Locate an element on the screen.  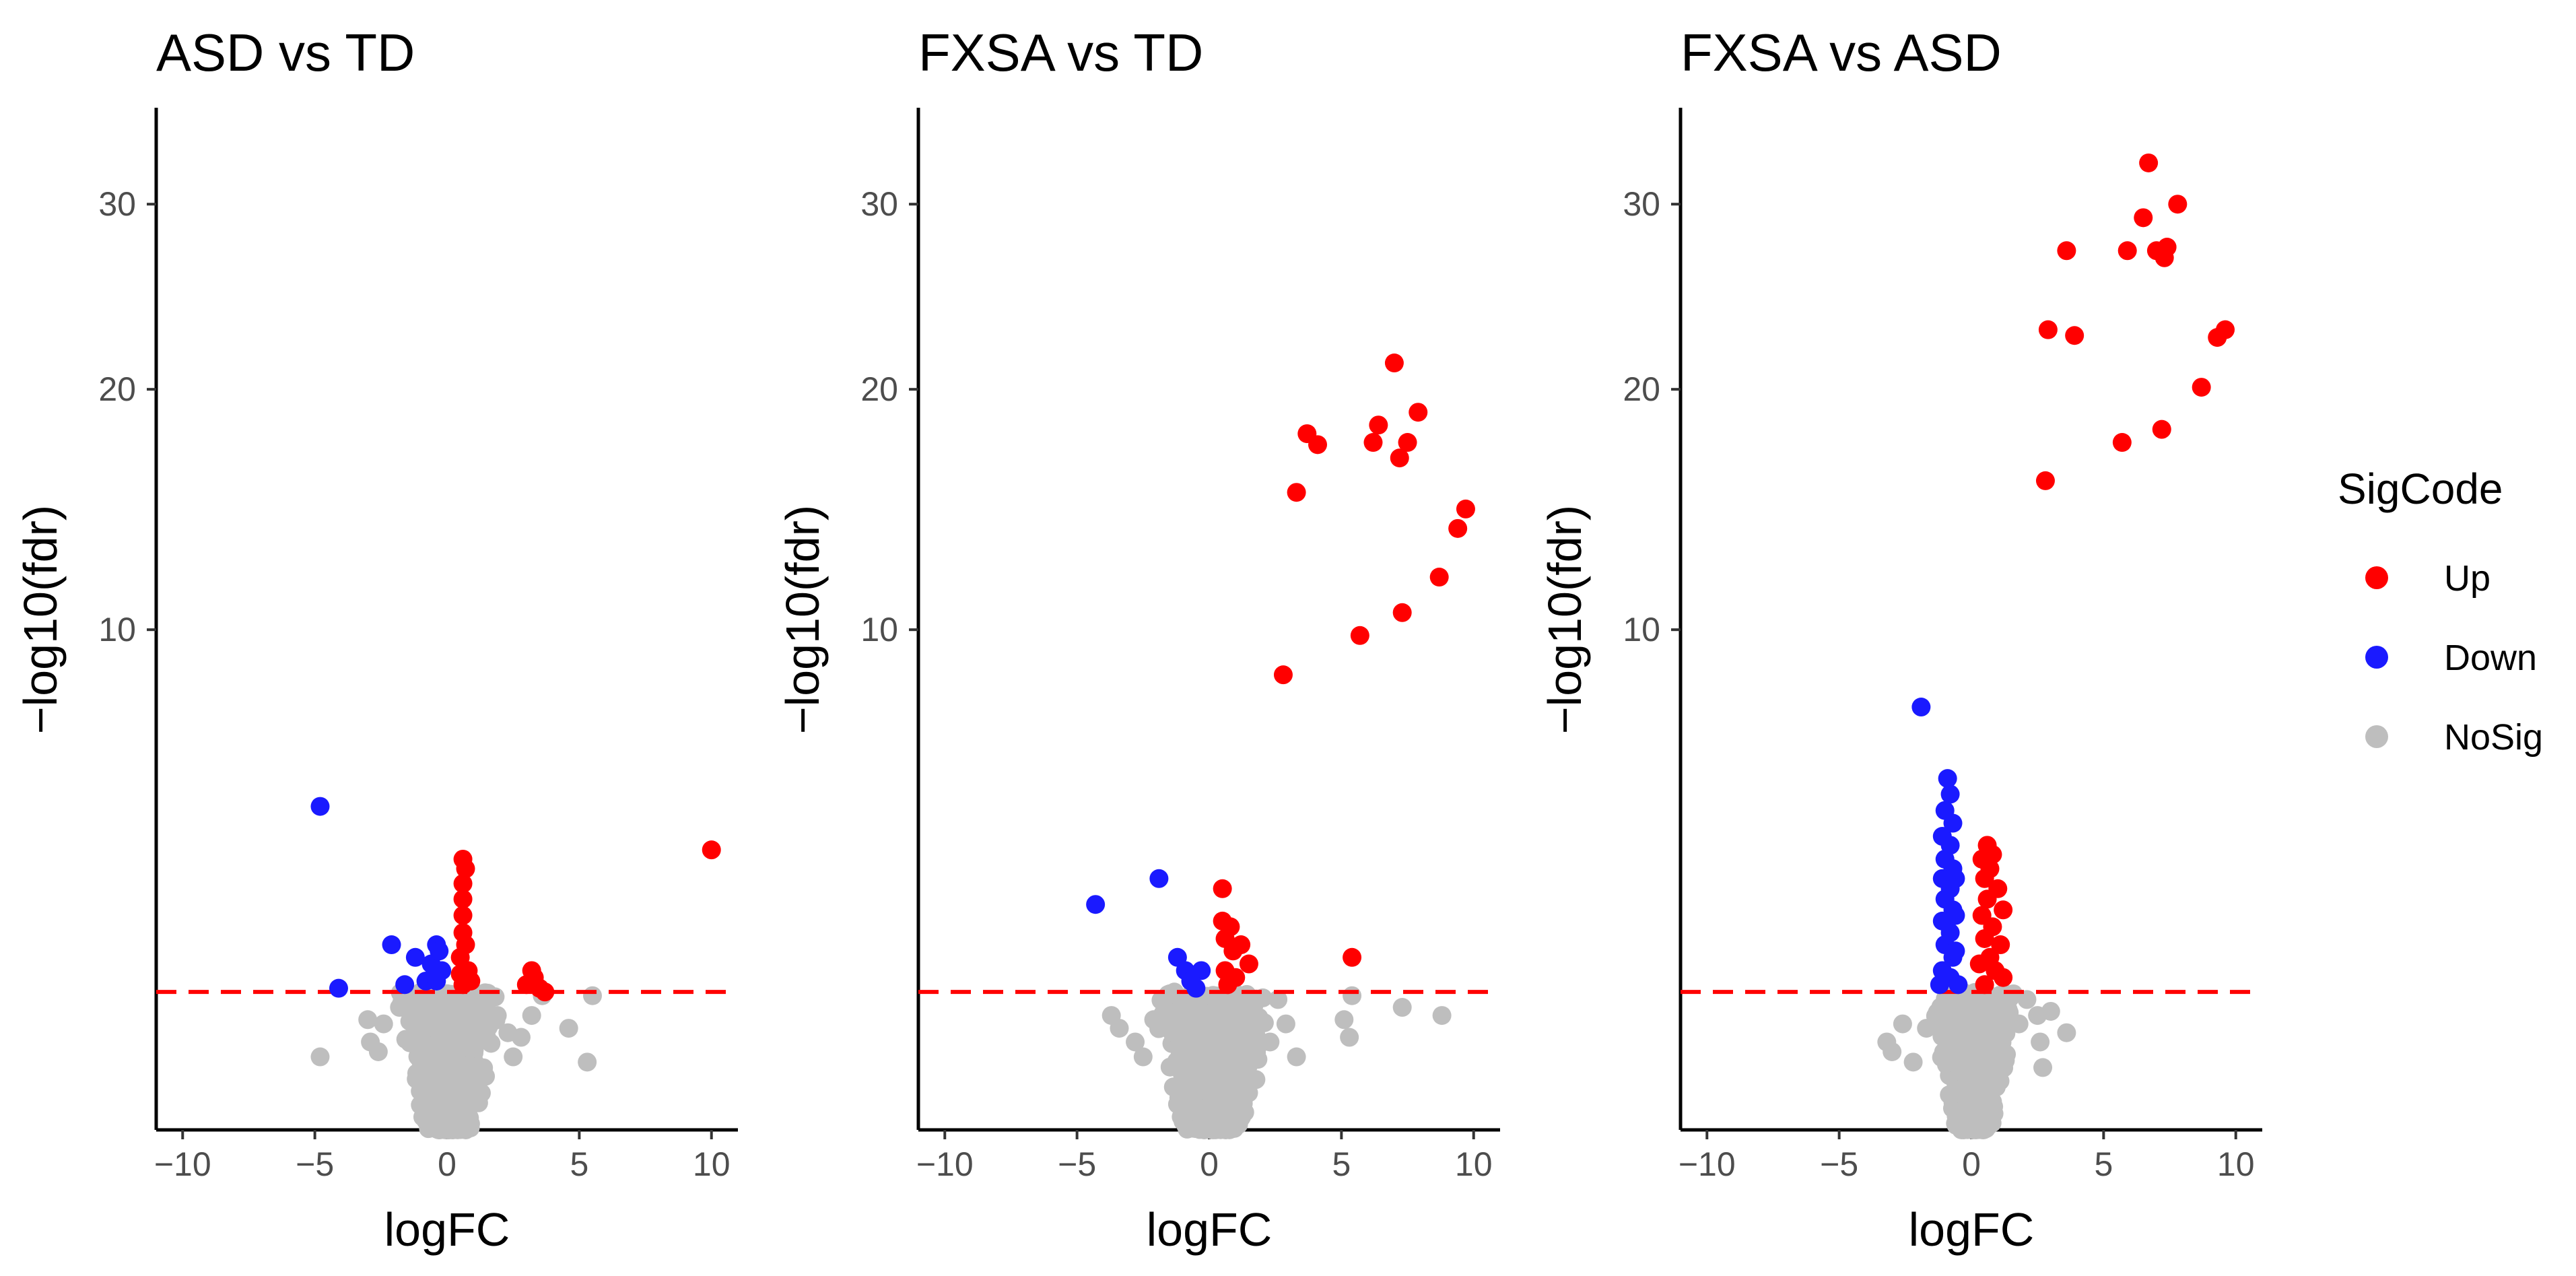
legend-title: SigCode is located at coordinates (2420, 489).